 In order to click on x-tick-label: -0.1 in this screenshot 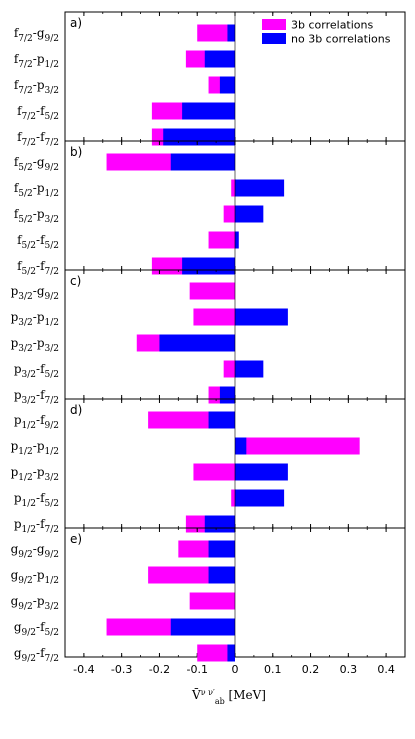, I will do `click(196, 669)`.